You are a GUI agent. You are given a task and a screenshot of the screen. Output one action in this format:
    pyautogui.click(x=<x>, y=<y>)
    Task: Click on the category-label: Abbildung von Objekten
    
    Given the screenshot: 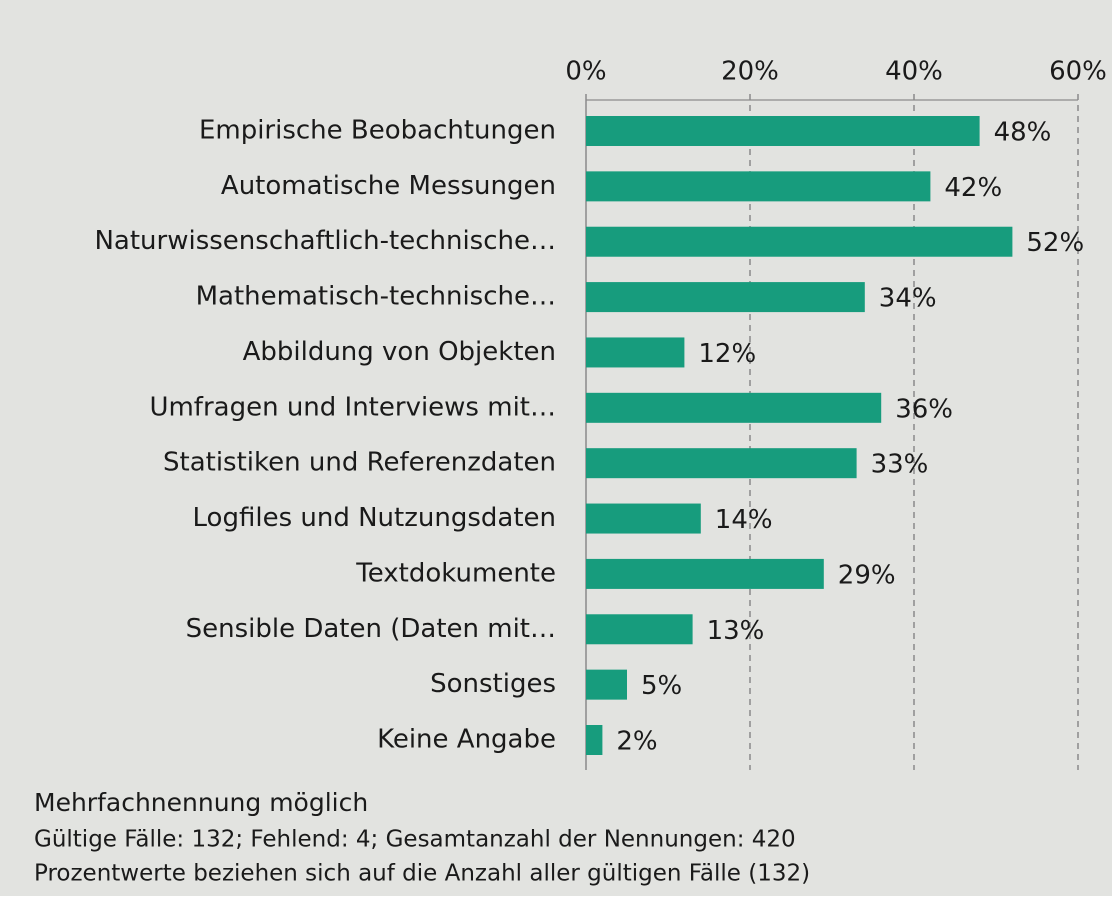 What is the action you would take?
    pyautogui.click(x=399, y=352)
    